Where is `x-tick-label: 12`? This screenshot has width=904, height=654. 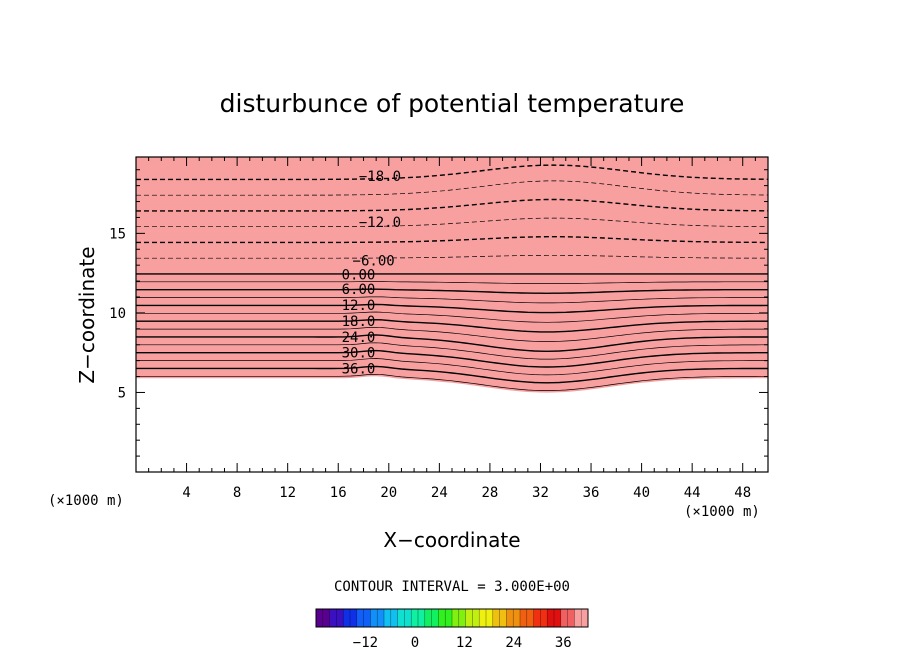 x-tick-label: 12 is located at coordinates (287, 493).